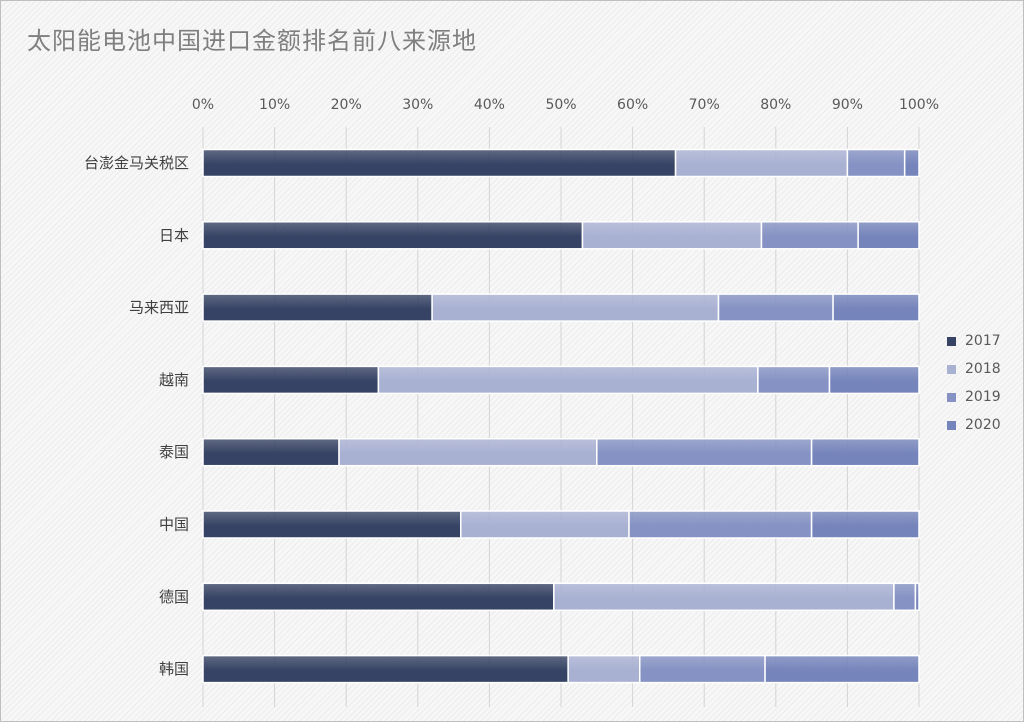  Describe the element at coordinates (203, 105) in the screenshot. I see `x-tick-label: 0%` at that location.